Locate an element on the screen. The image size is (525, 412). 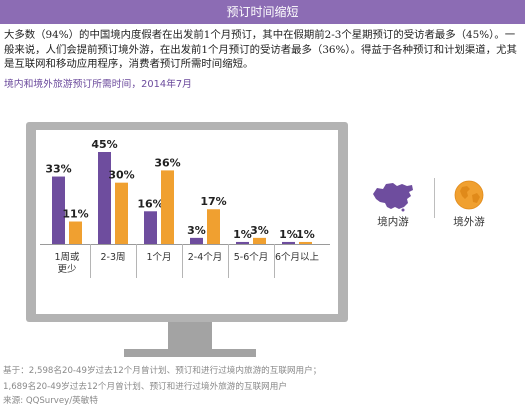
legend-label-outbound: 境外游 is located at coordinates (469, 222).